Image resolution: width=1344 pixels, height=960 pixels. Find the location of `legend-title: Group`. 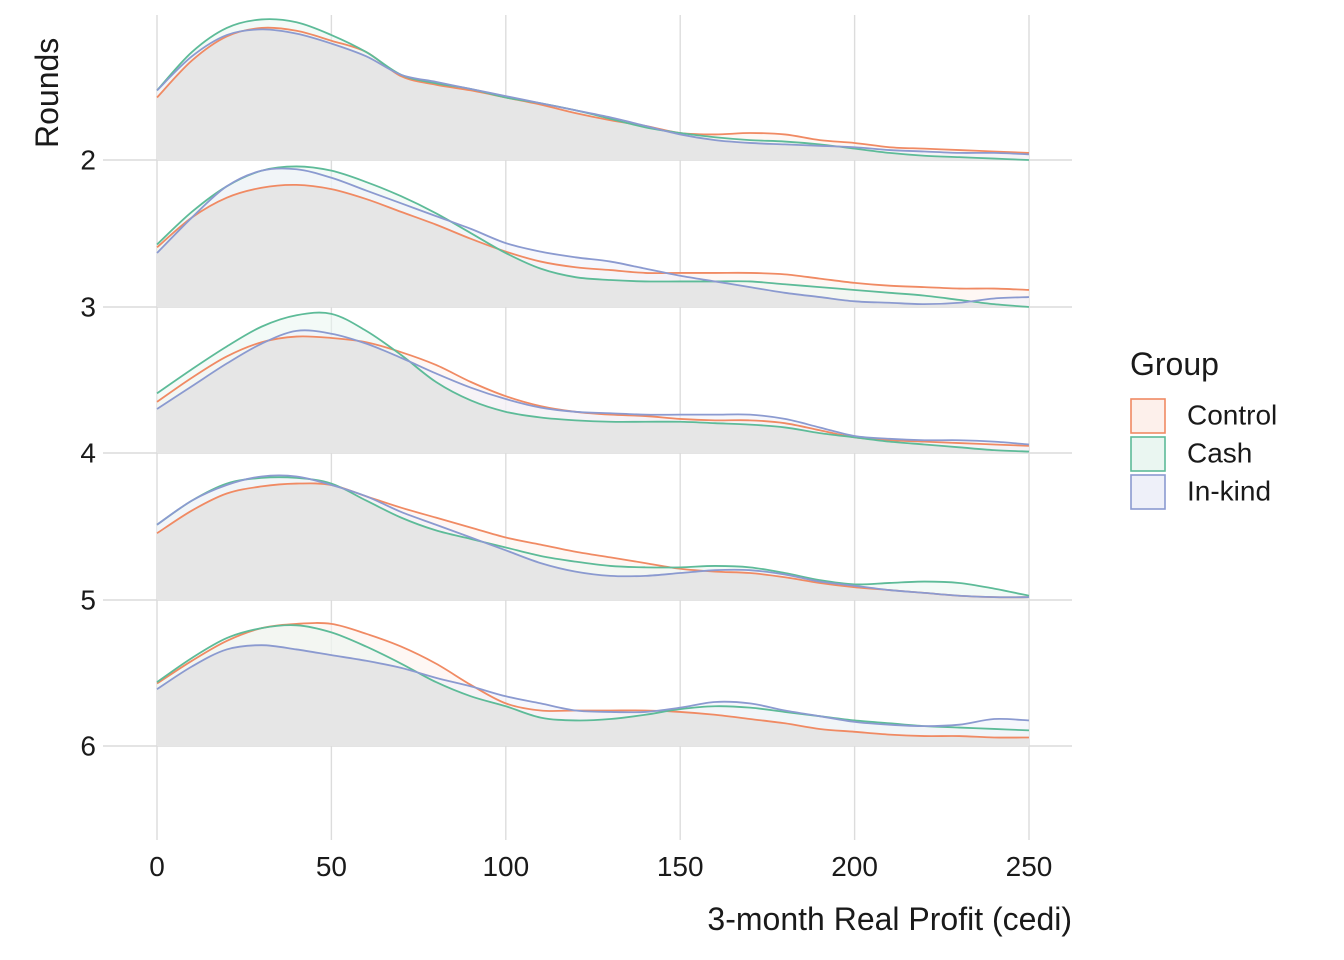

legend-title: Group is located at coordinates (1174, 364).